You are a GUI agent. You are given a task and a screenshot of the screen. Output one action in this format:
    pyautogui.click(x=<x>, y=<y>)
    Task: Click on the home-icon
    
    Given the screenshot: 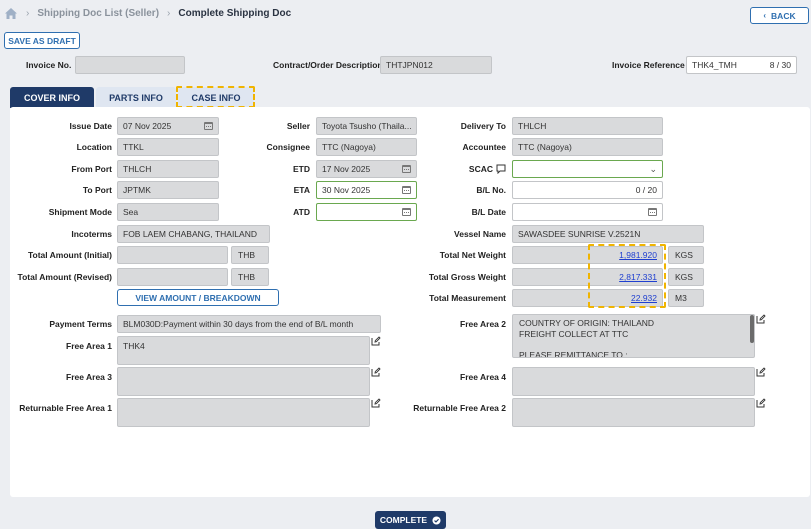 What is the action you would take?
    pyautogui.click(x=11, y=13)
    